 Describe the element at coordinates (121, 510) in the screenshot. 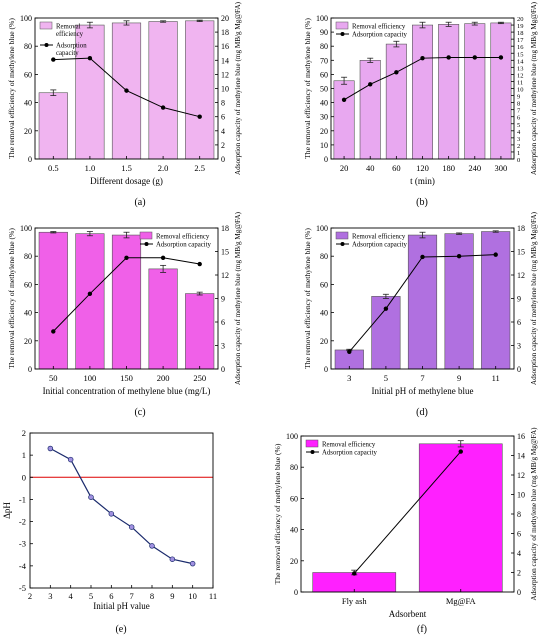

I see `plot-frame` at that location.